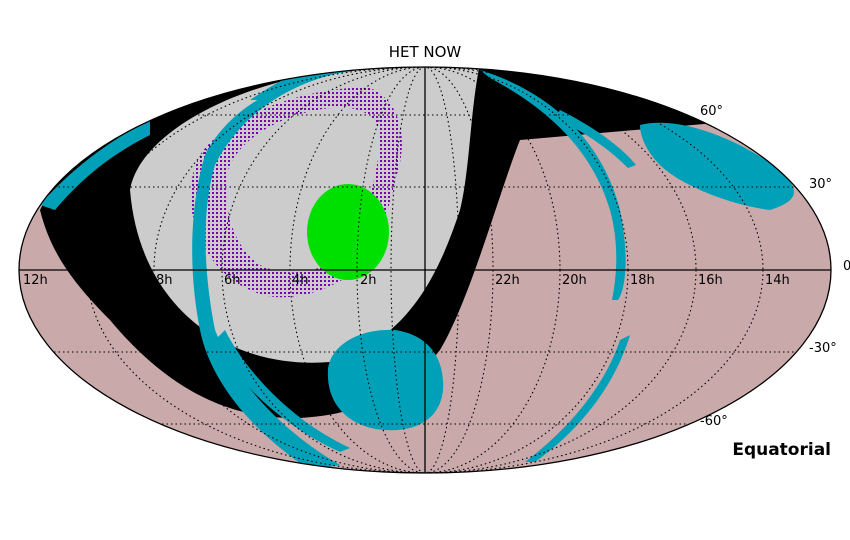  What do you see at coordinates (368, 280) in the screenshot?
I see `ra-label: 2h` at bounding box center [368, 280].